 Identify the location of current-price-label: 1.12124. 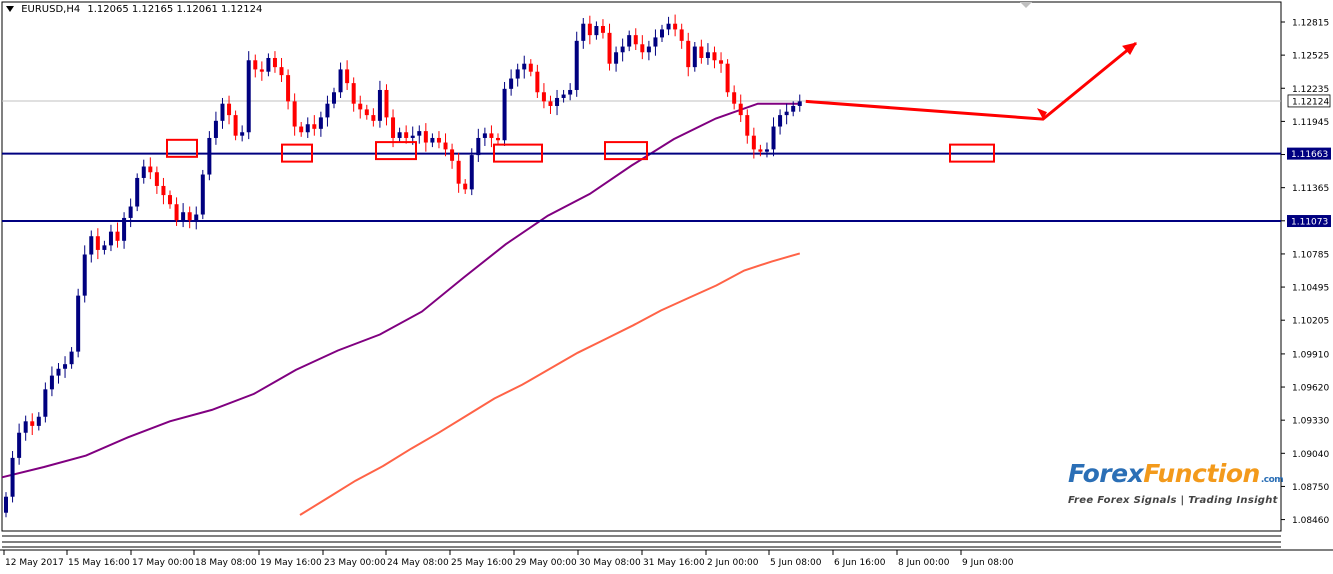
(1310, 102).